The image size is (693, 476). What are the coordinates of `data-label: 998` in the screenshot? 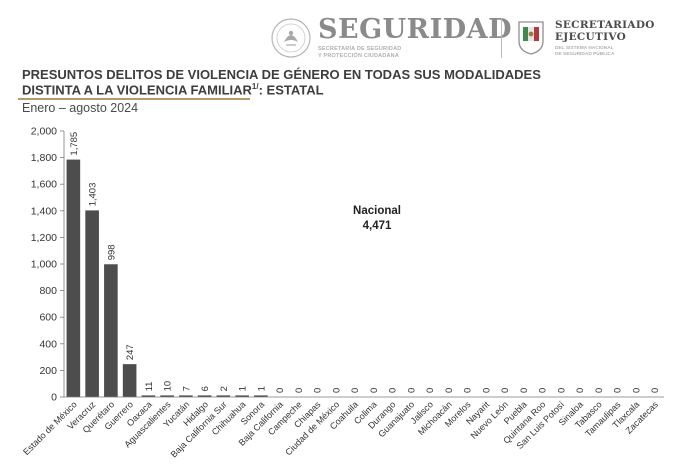 It's located at (111, 252).